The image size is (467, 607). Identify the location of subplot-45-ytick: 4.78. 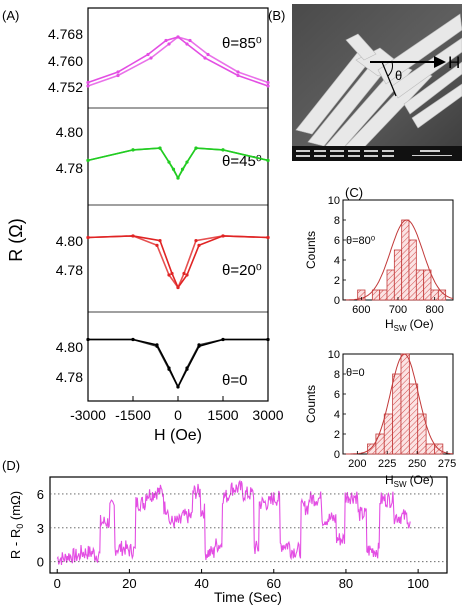
(69, 168).